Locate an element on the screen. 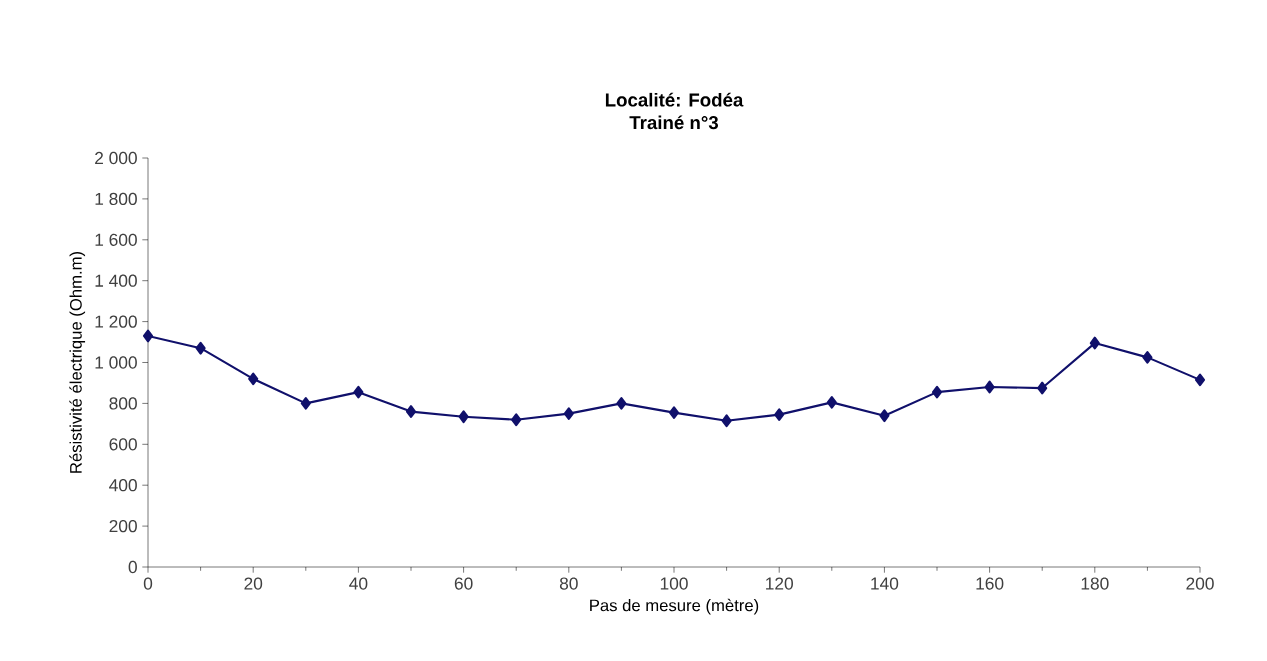  y-tick-label: 1 200 is located at coordinates (116, 321).